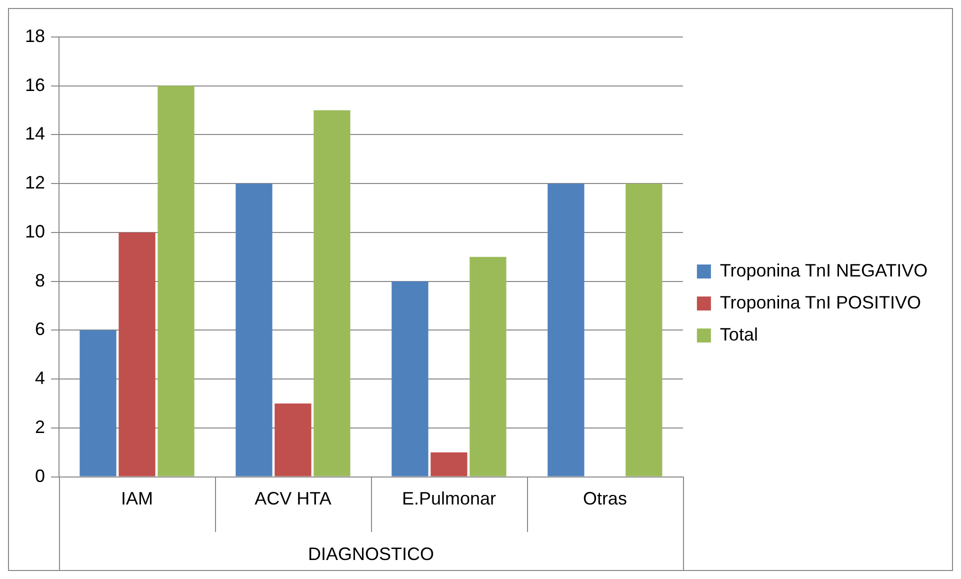  Describe the element at coordinates (821, 302) in the screenshot. I see `legend-label: Troponina TnI POSITIVO` at that location.